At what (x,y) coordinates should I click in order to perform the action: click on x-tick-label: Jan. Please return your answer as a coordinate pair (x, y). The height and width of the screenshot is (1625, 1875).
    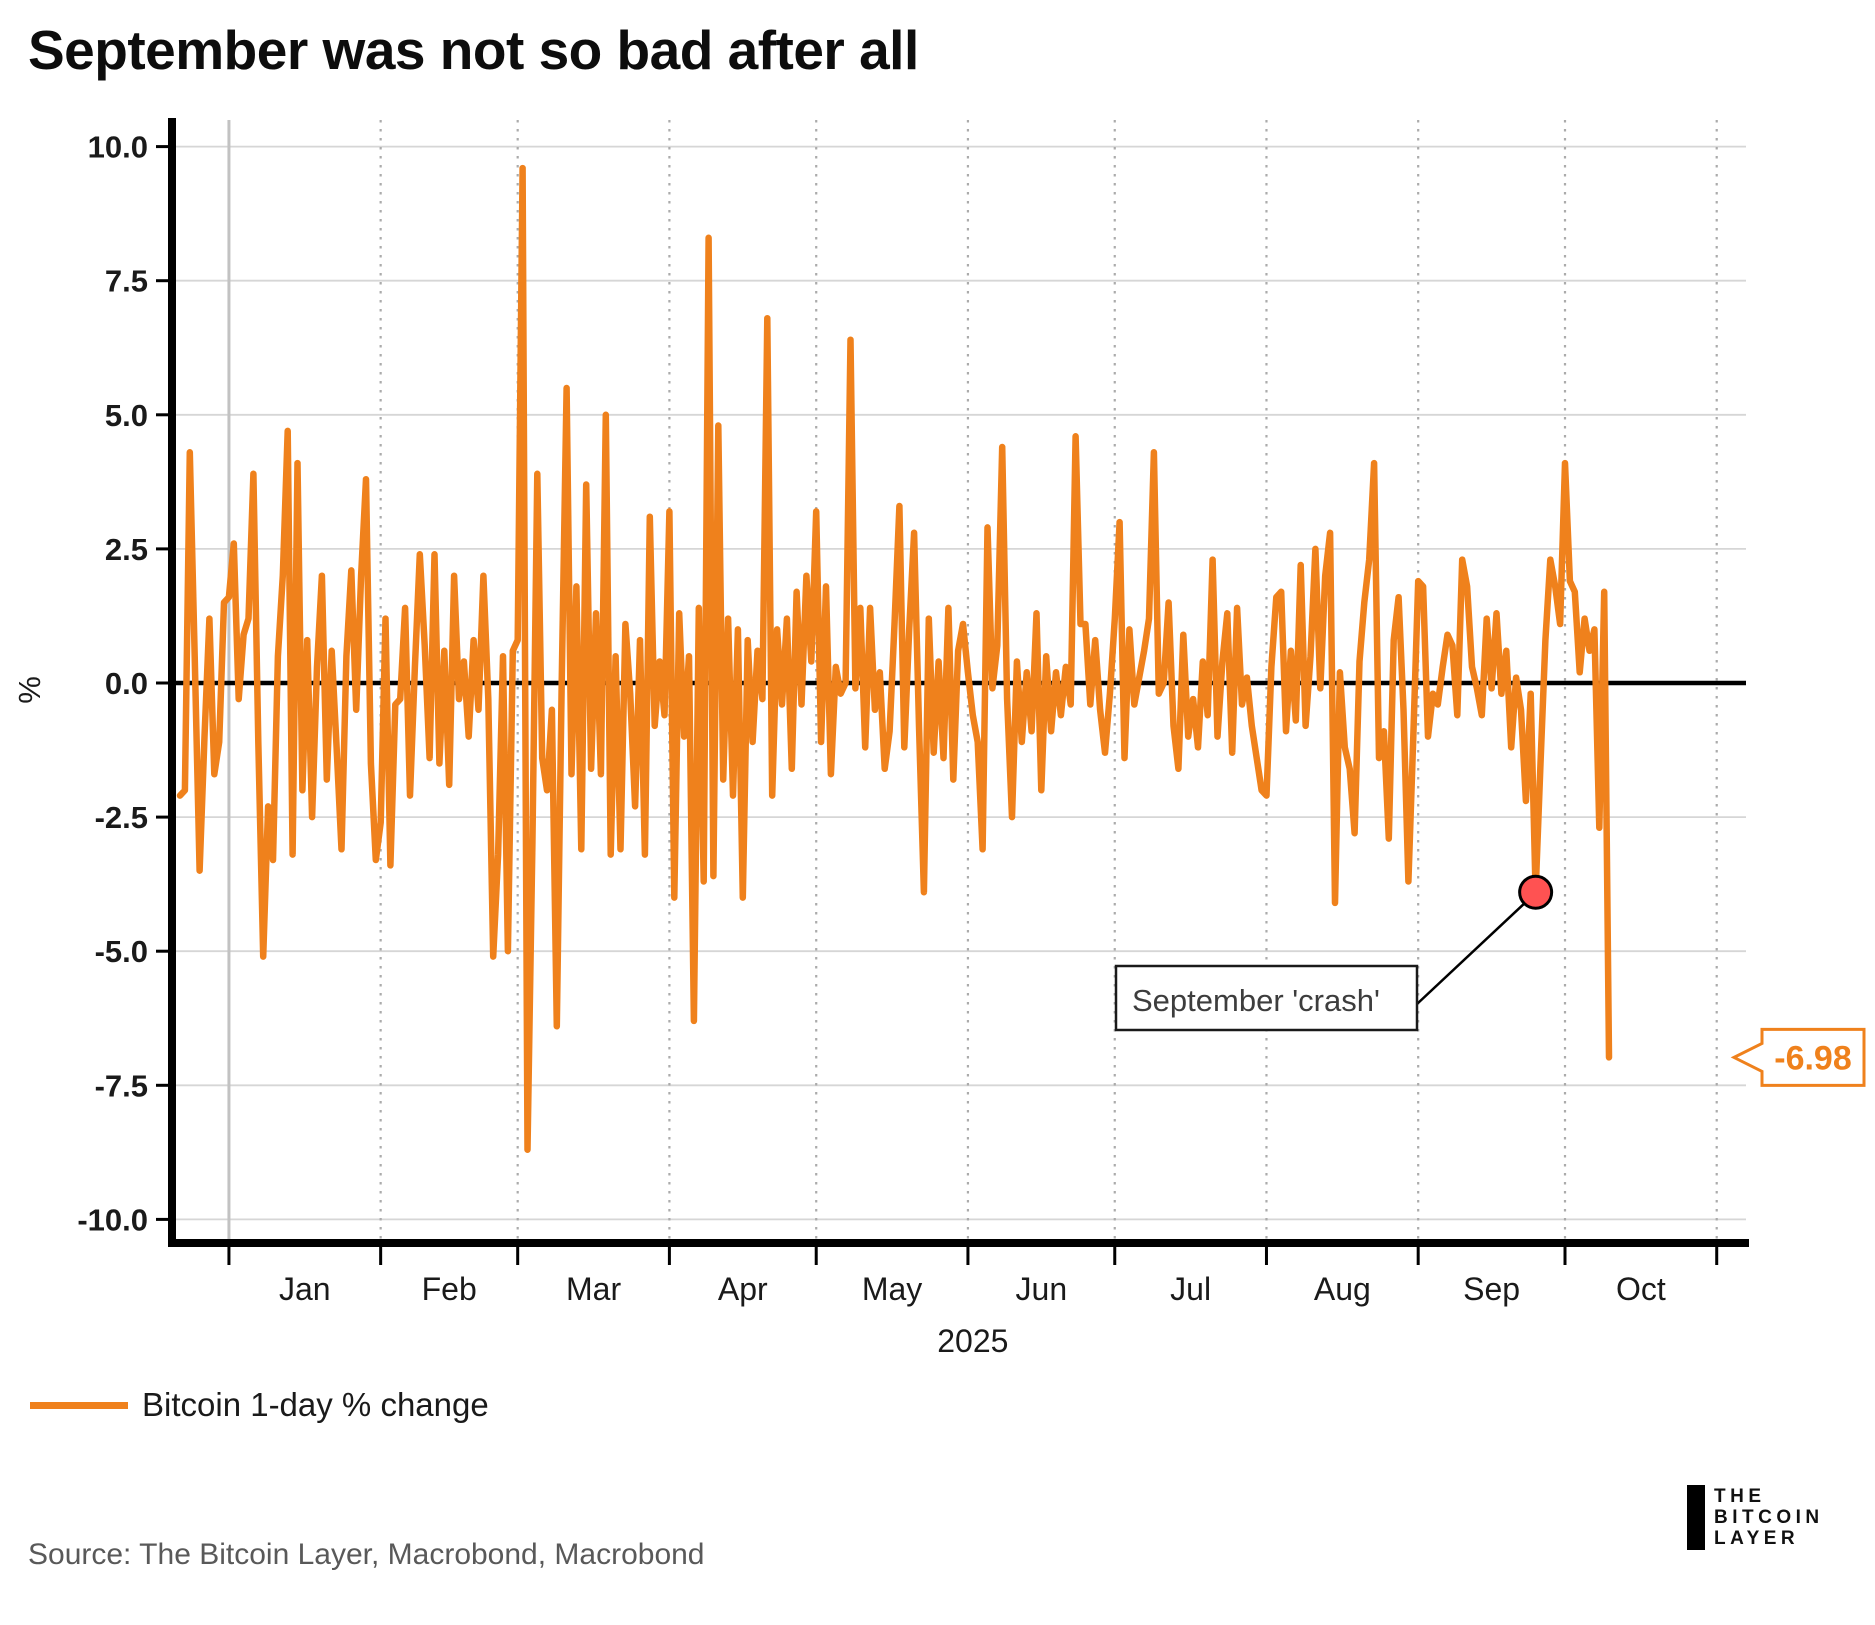
    Looking at the image, I should click on (305, 1289).